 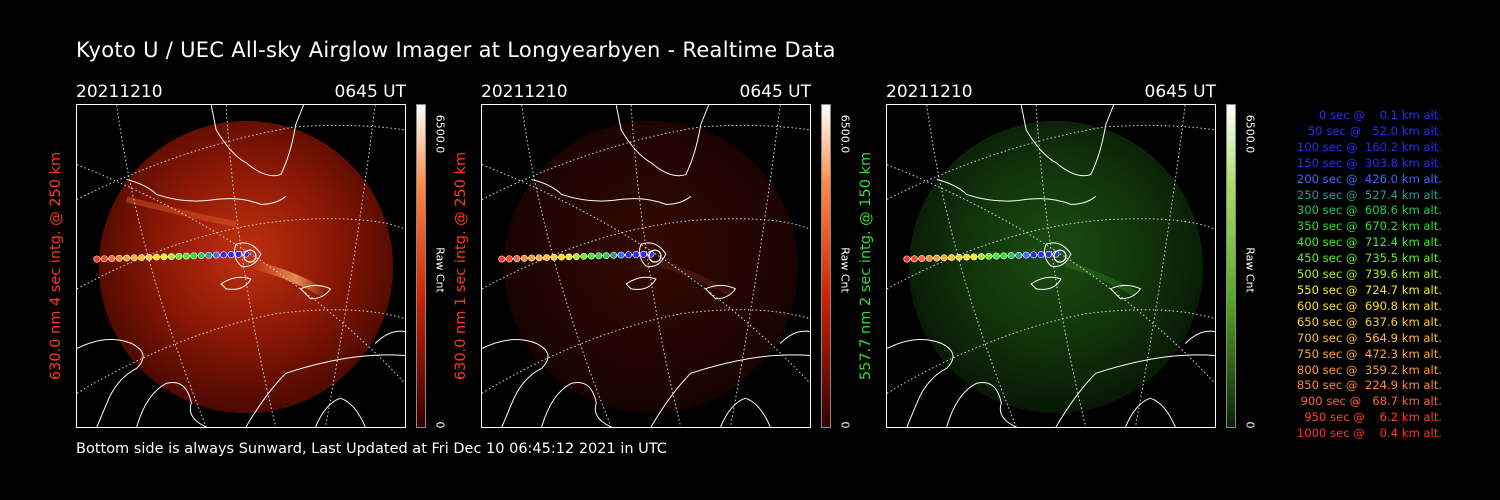 I want to click on legend-entry: 950 sec @ 6.2 km alt., so click(x=1371, y=417).